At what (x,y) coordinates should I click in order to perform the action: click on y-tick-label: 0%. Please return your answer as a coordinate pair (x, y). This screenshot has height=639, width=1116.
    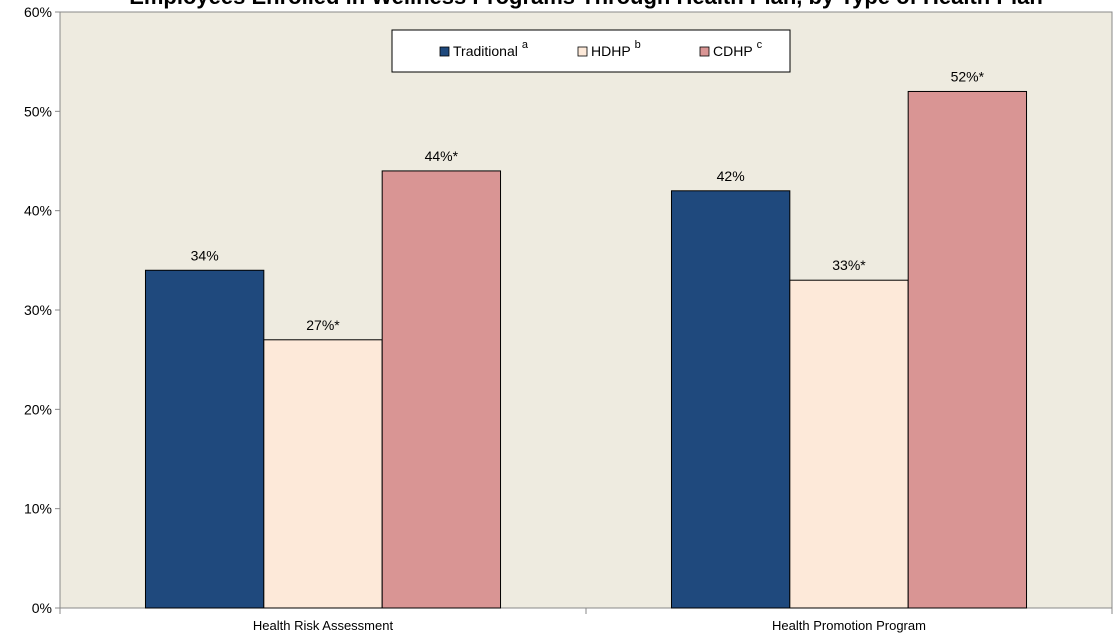
    Looking at the image, I should click on (42, 608).